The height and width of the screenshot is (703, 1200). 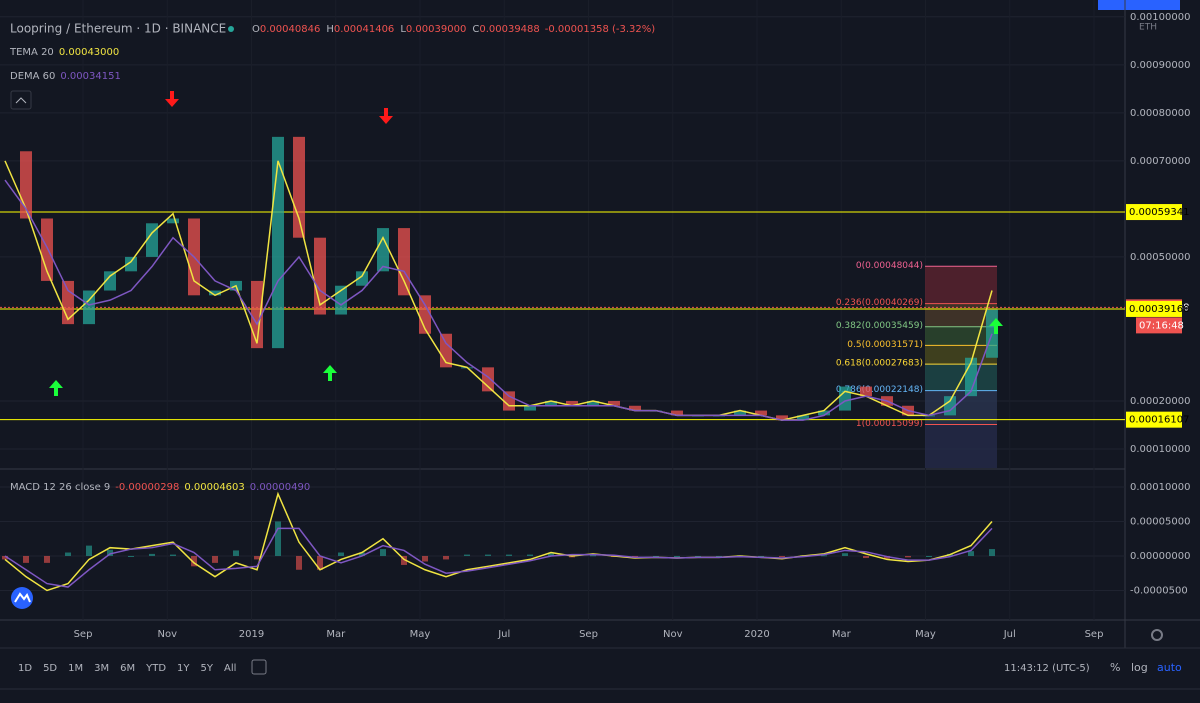 What do you see at coordinates (1159, 590) in the screenshot?
I see `y-tick-label: -0.0000500` at bounding box center [1159, 590].